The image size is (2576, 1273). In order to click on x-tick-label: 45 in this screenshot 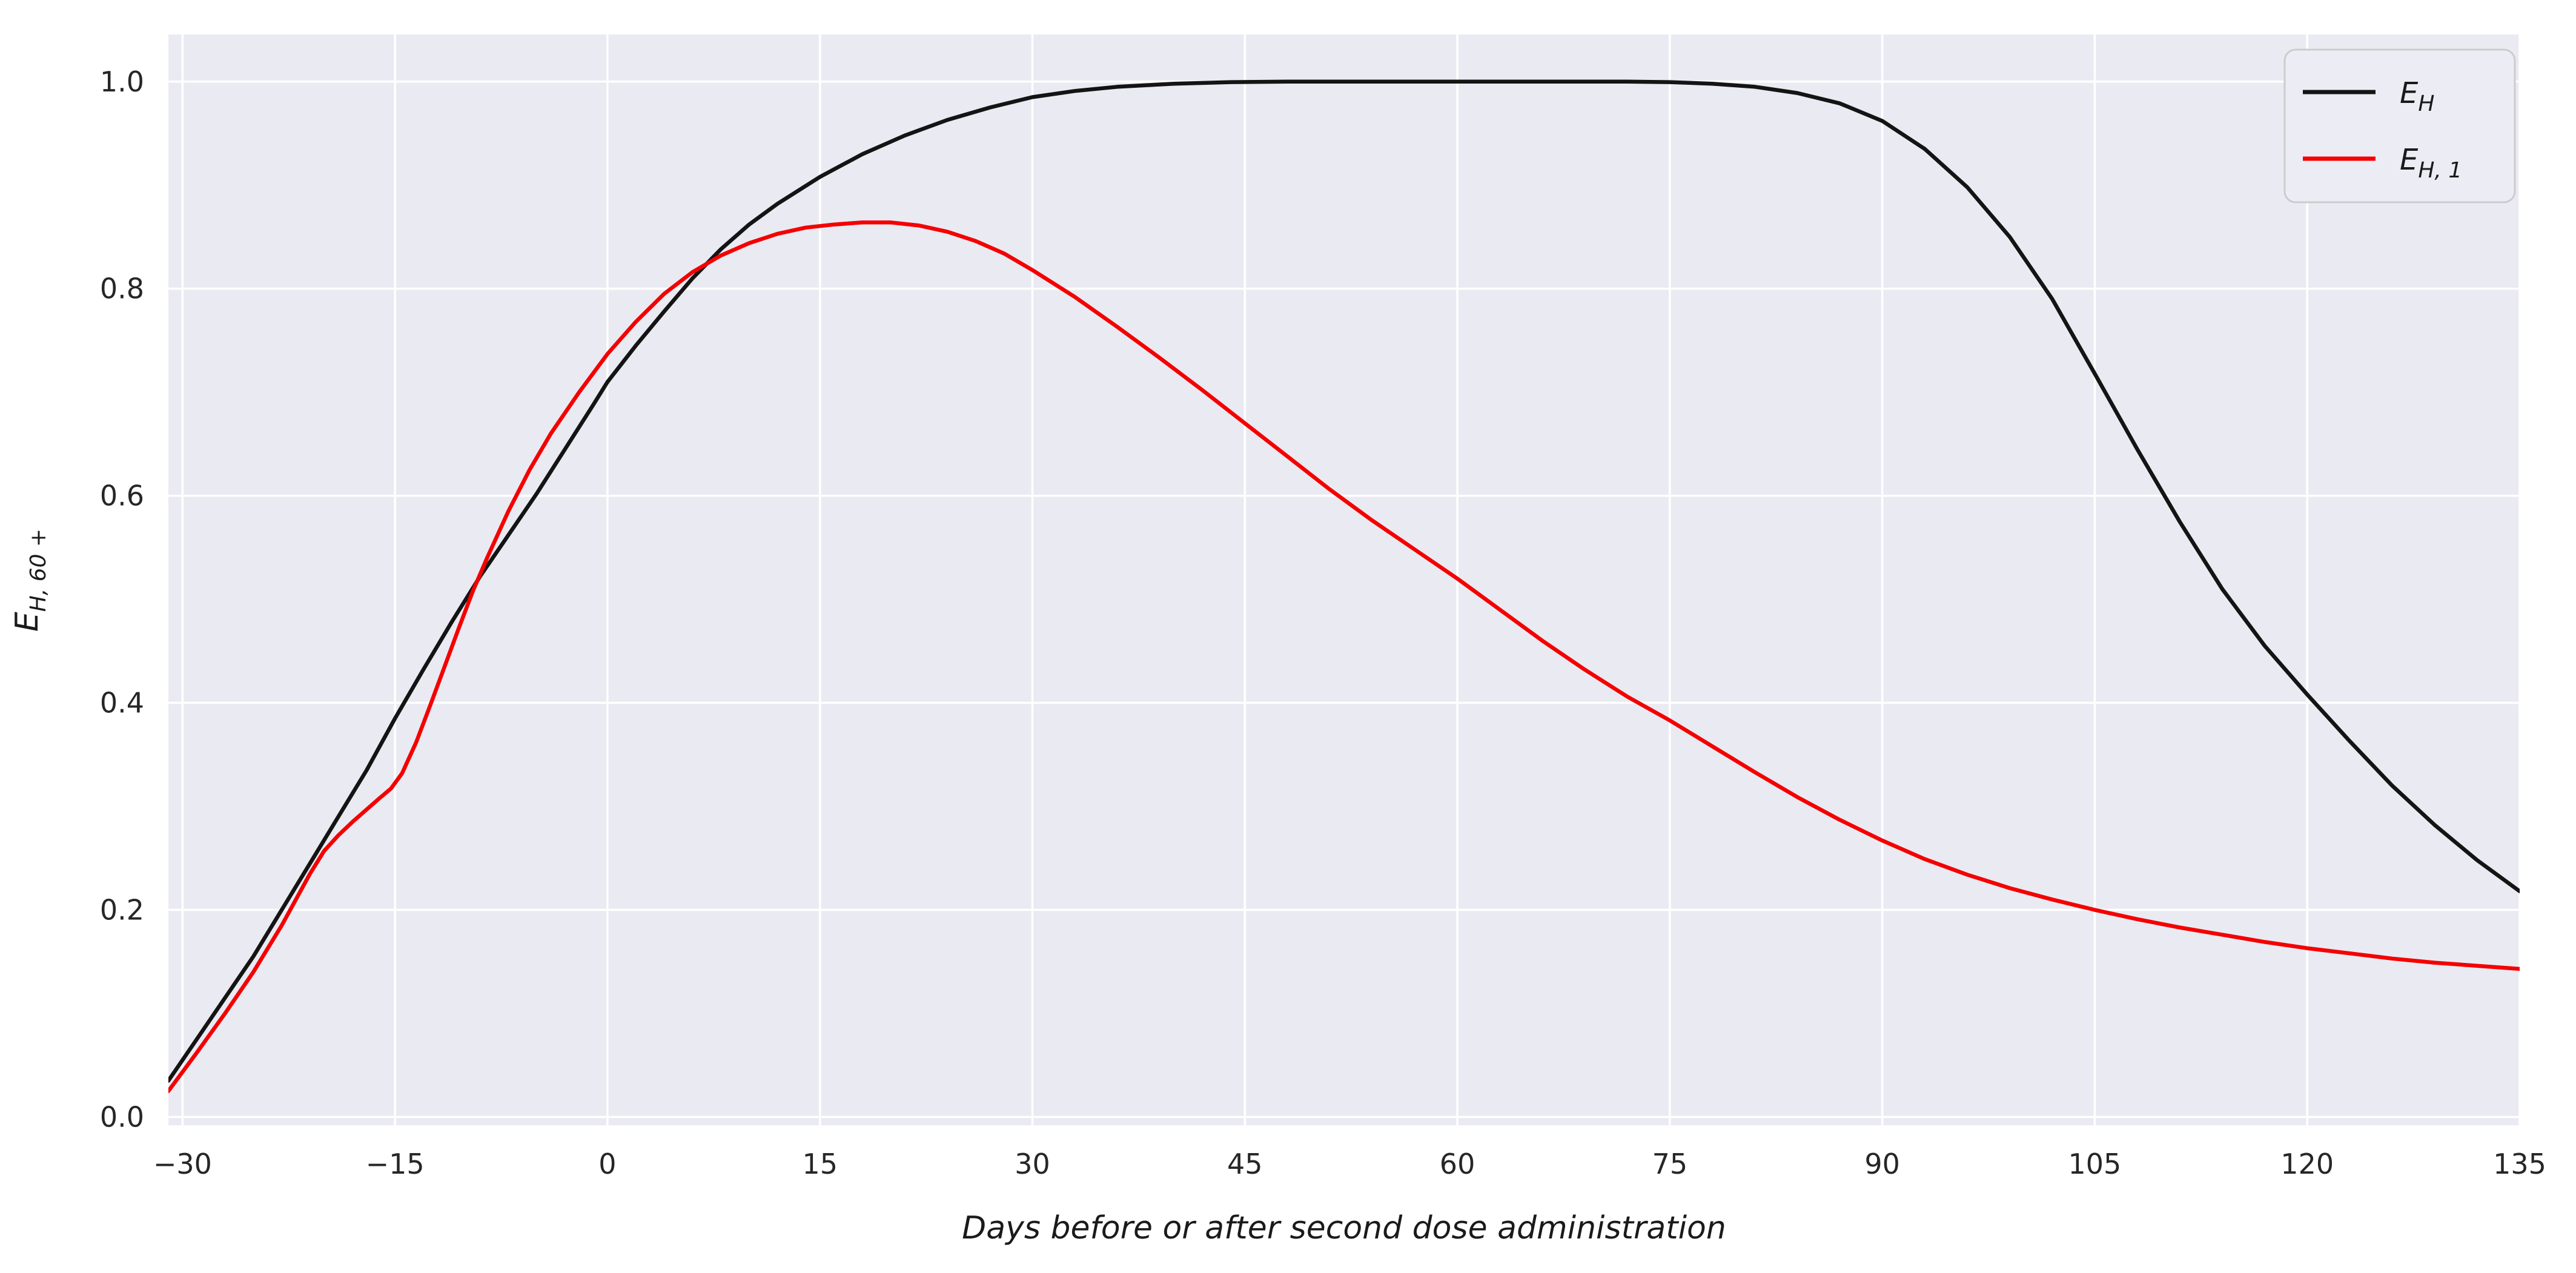, I will do `click(1245, 1164)`.